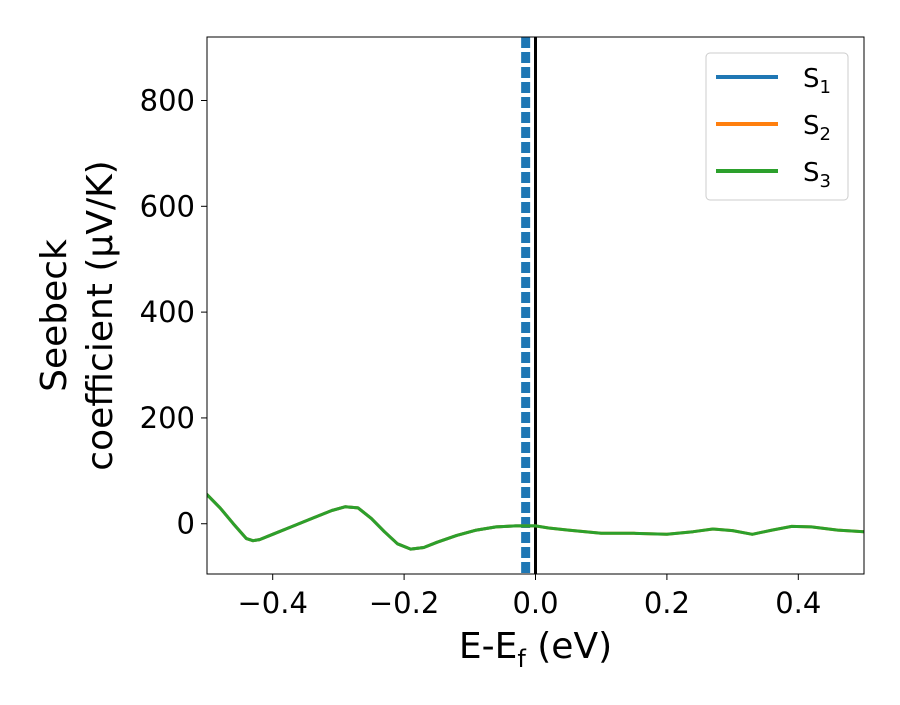 The image size is (900, 705). Describe the element at coordinates (167, 206) in the screenshot. I see `y-tick-label: 600` at that location.